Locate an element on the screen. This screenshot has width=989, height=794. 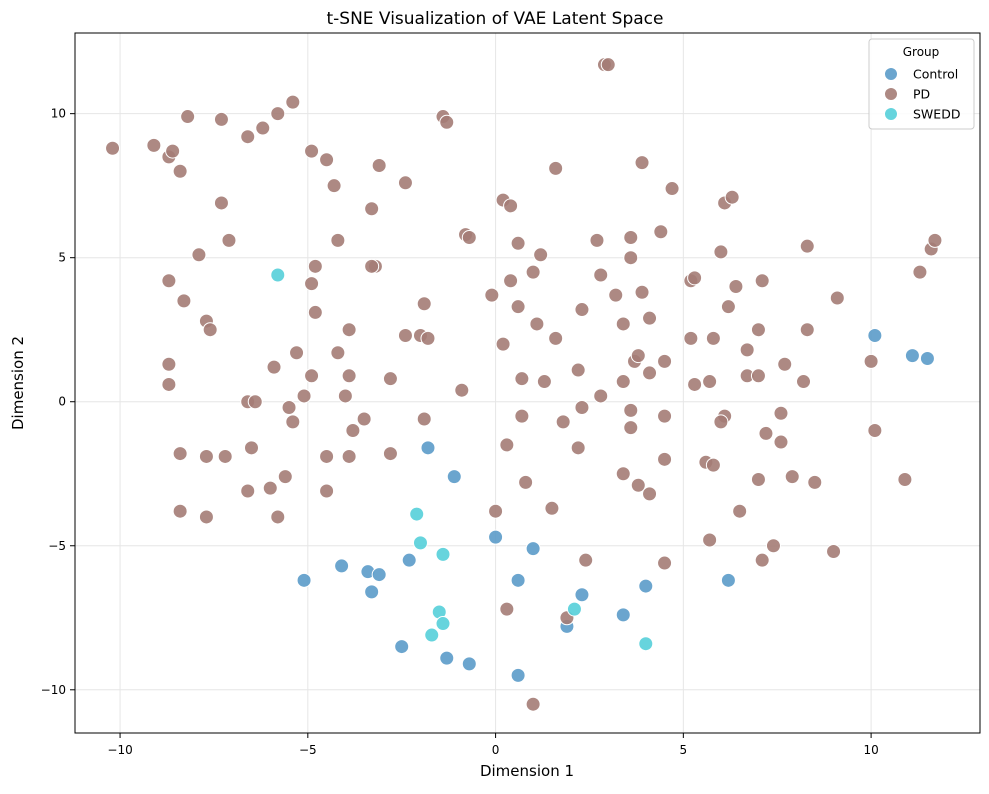
x-axis-label: Dimension 1 is located at coordinates (527, 771).